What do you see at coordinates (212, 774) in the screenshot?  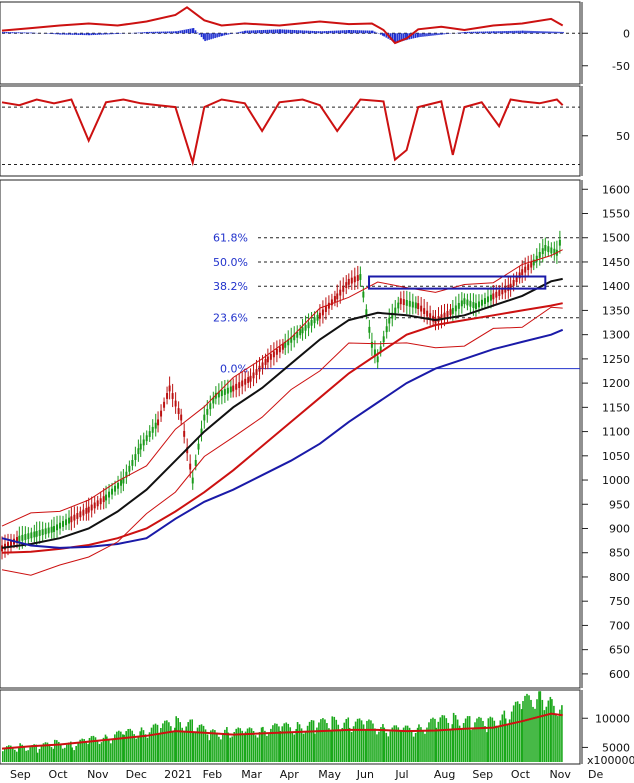 I see `x-tick-label: Feb` at bounding box center [212, 774].